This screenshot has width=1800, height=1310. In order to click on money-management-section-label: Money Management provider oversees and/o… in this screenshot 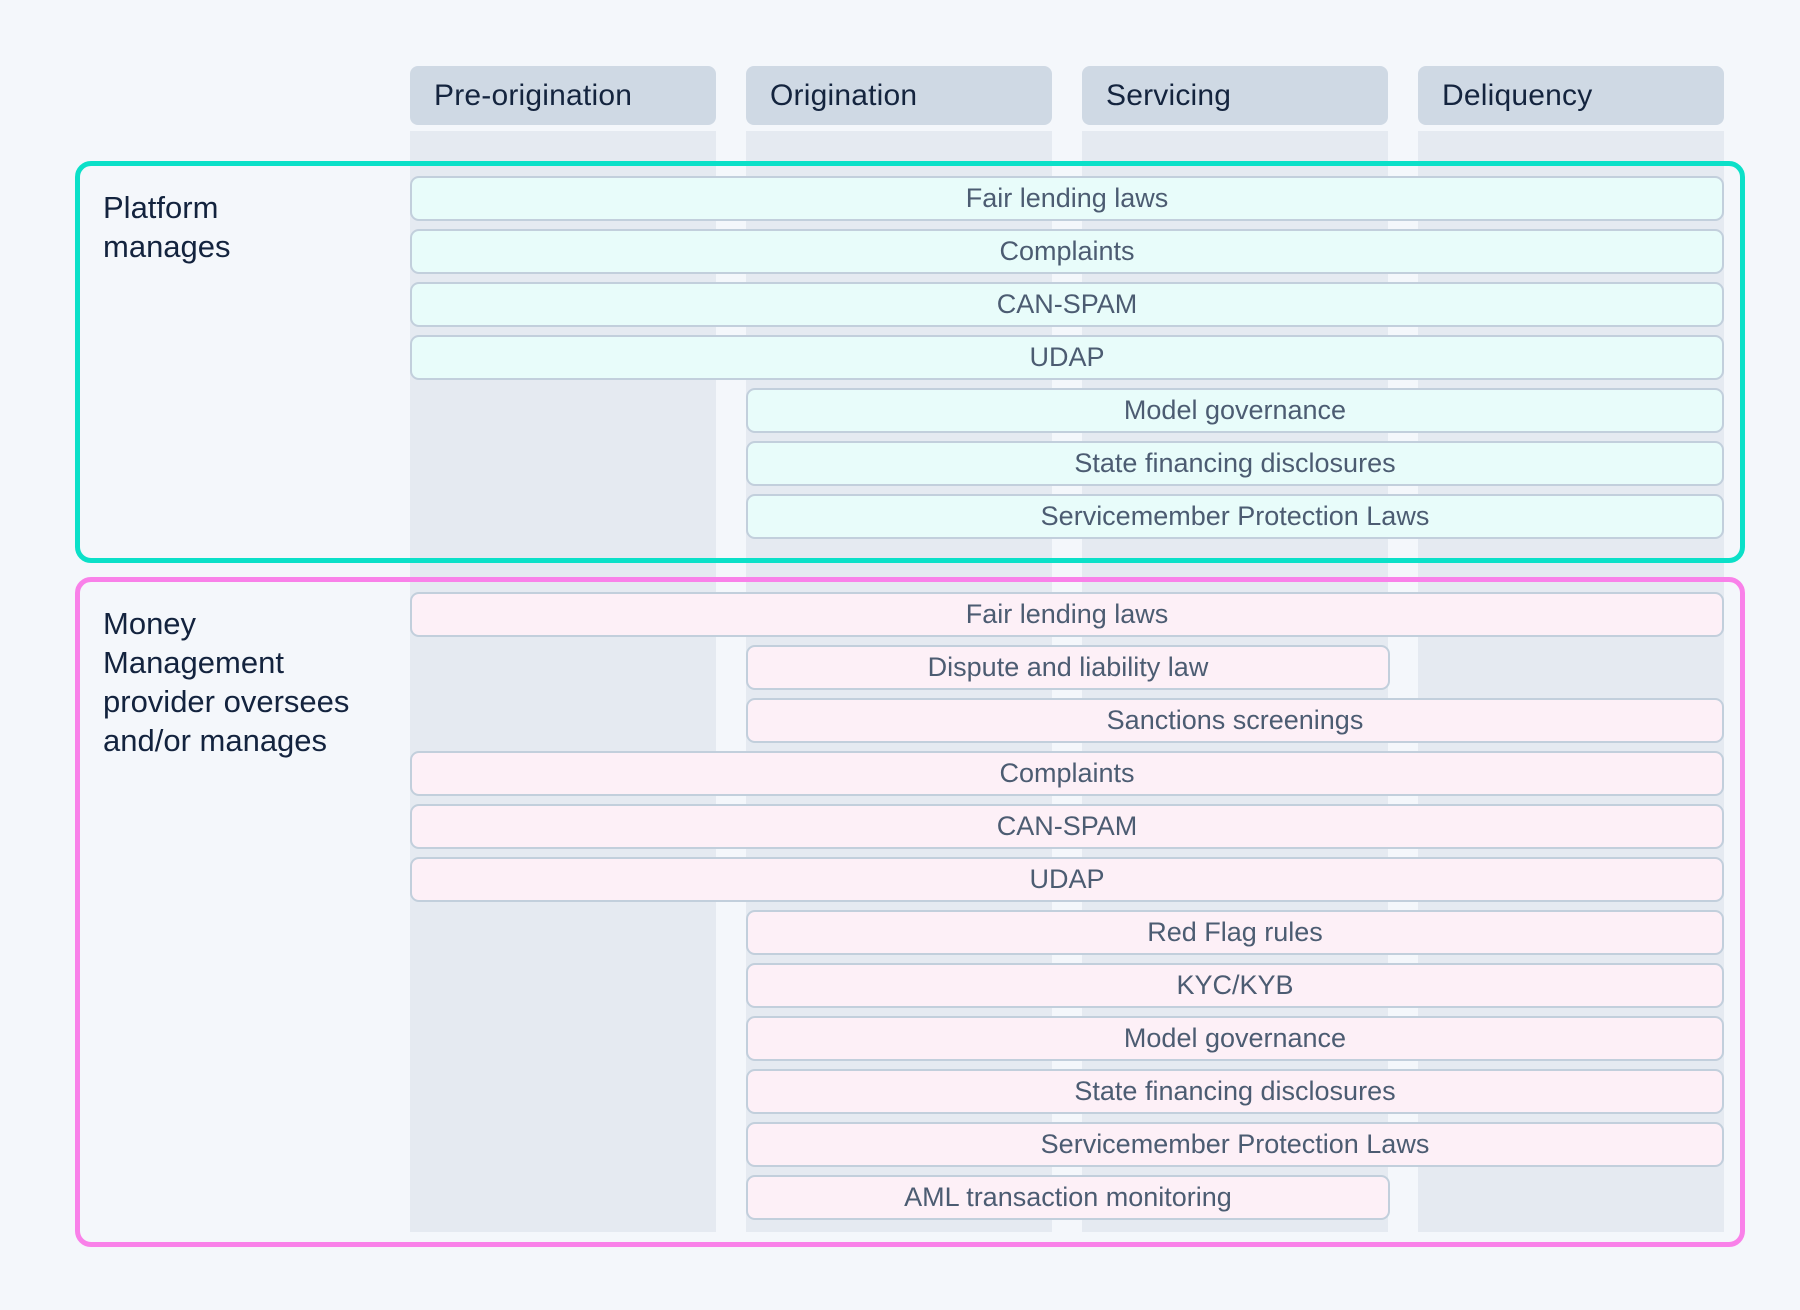, I will do `click(226, 682)`.